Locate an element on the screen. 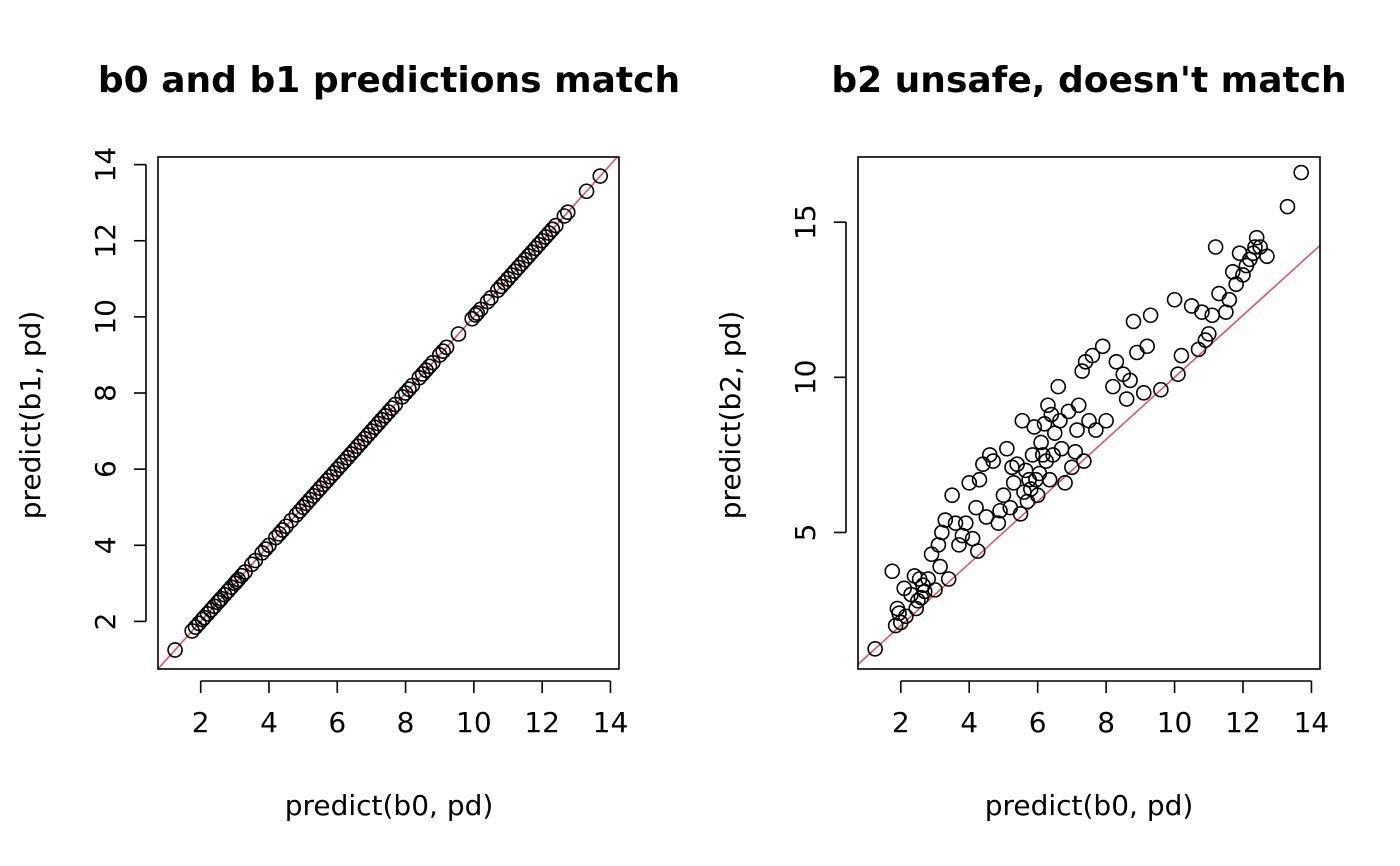  left-y-tick-label: 14 is located at coordinates (105, 165).